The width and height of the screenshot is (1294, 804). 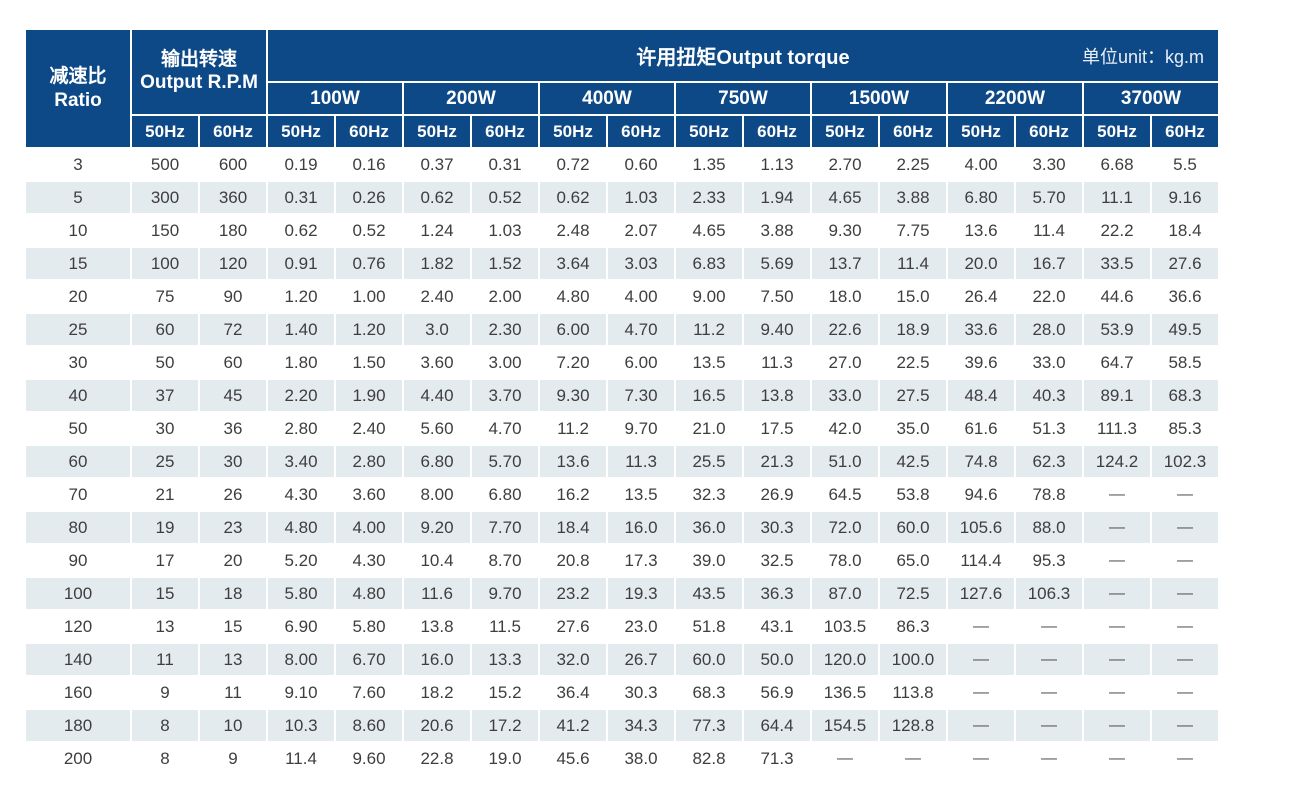 I want to click on torque-cell: 23.0, so click(x=641, y=626).